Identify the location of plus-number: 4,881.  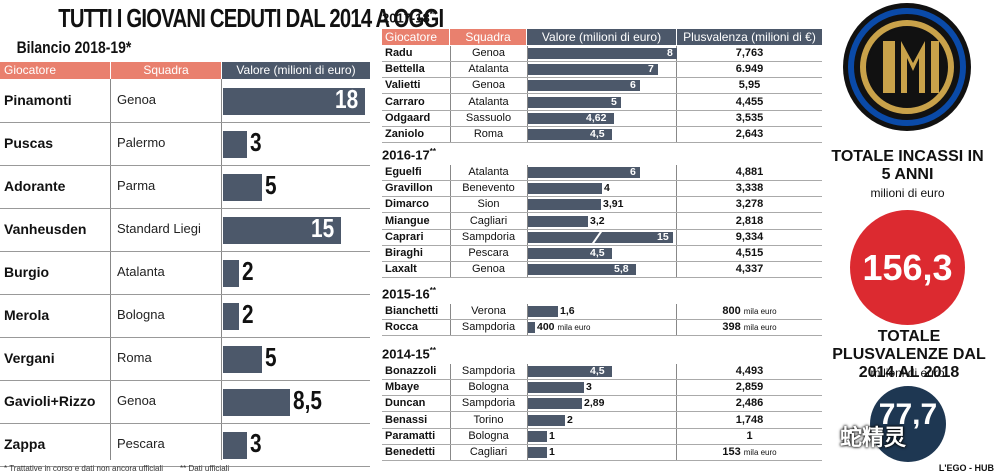
(749, 172).